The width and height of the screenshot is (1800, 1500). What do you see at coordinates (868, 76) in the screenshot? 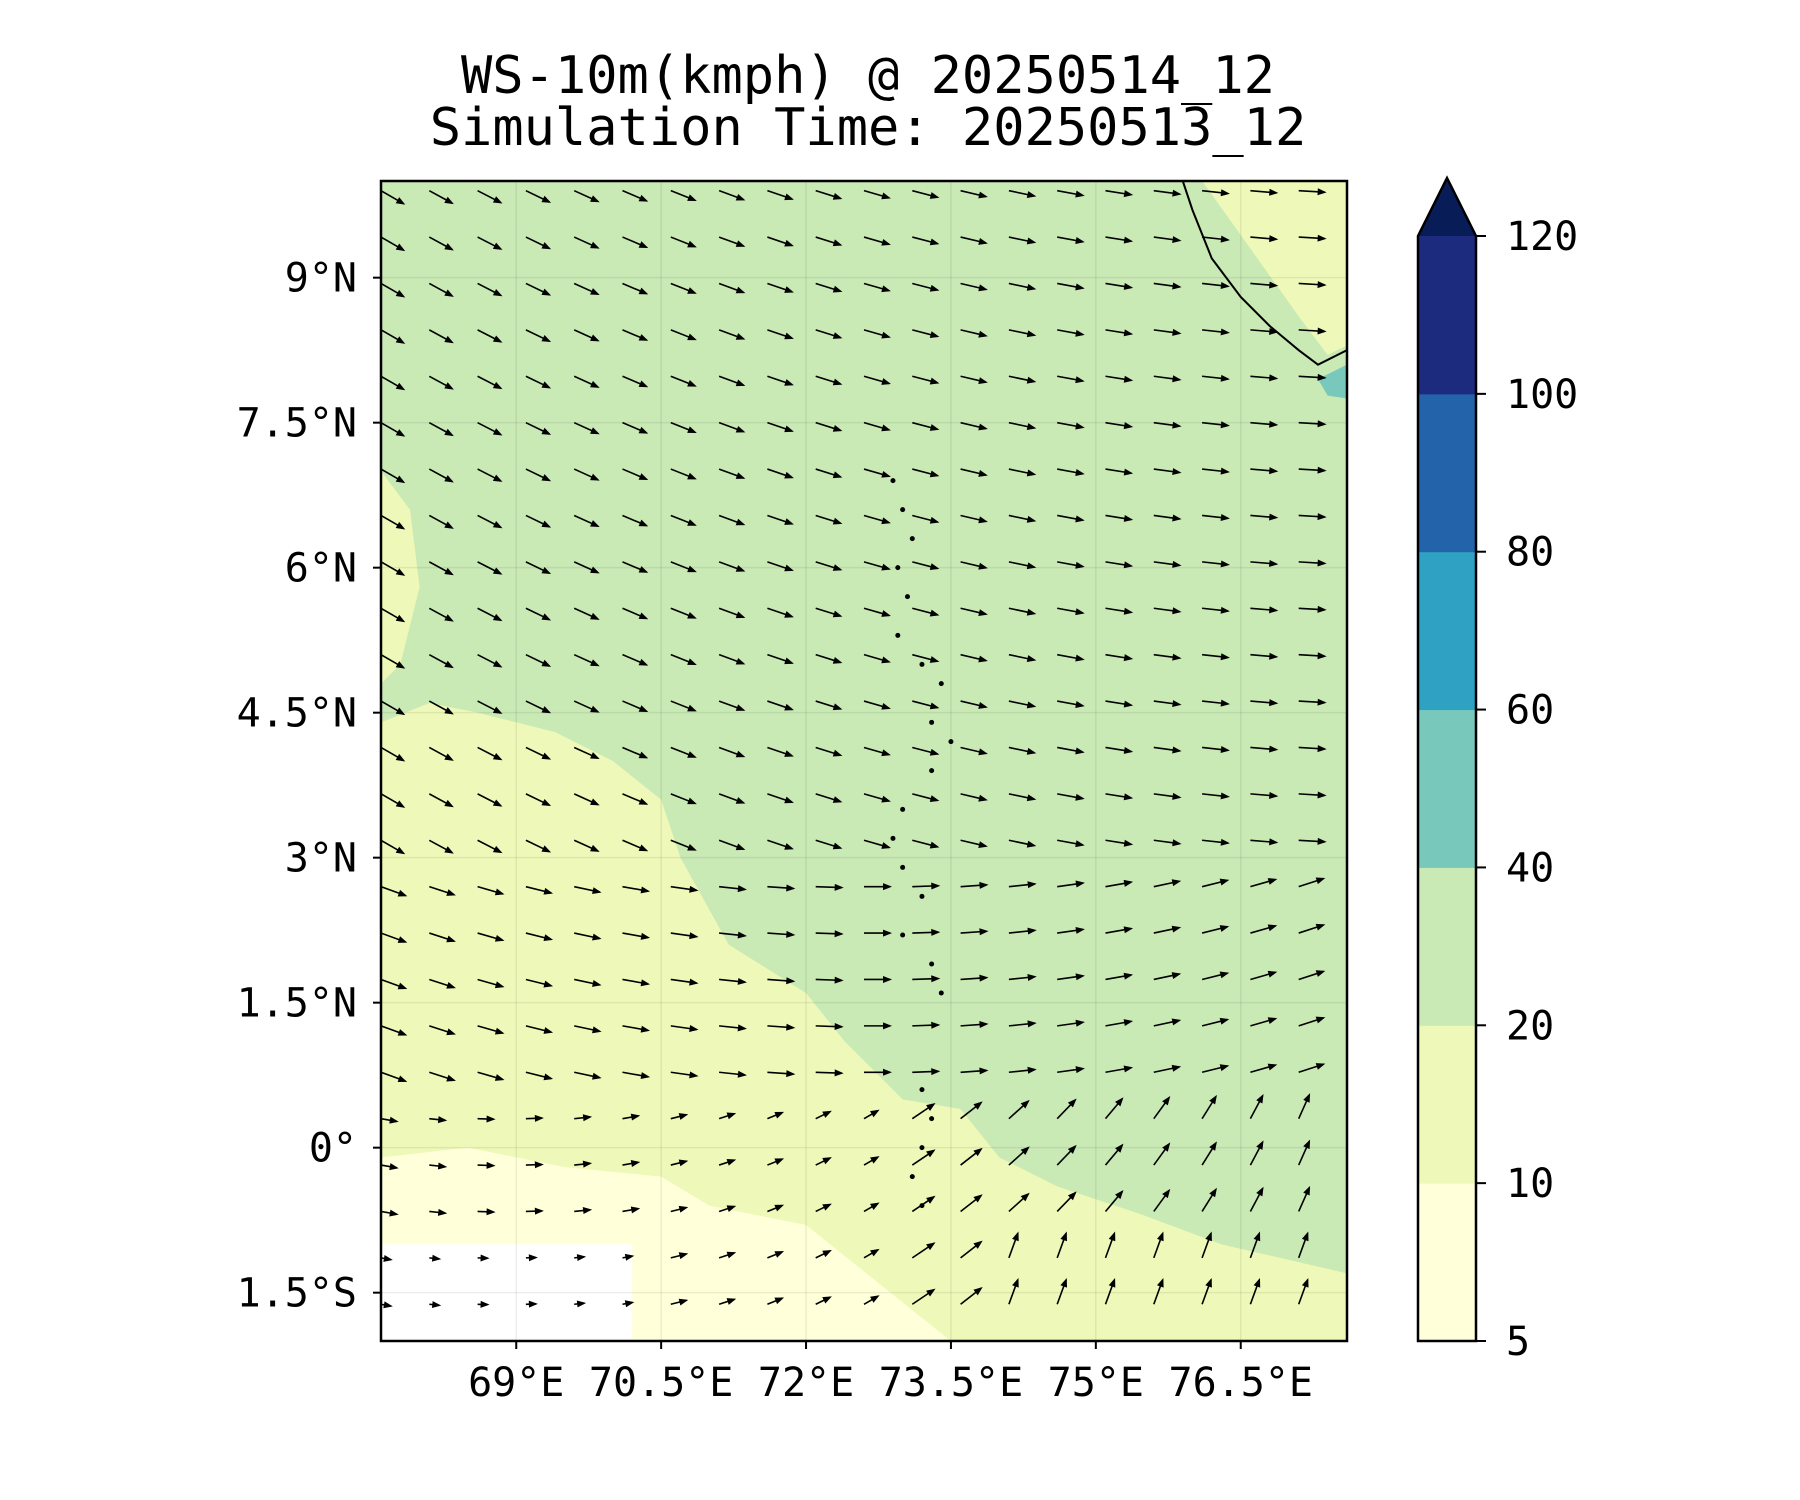
I see `chart-title: WS-10m(kmph) @ 20250514_12` at bounding box center [868, 76].